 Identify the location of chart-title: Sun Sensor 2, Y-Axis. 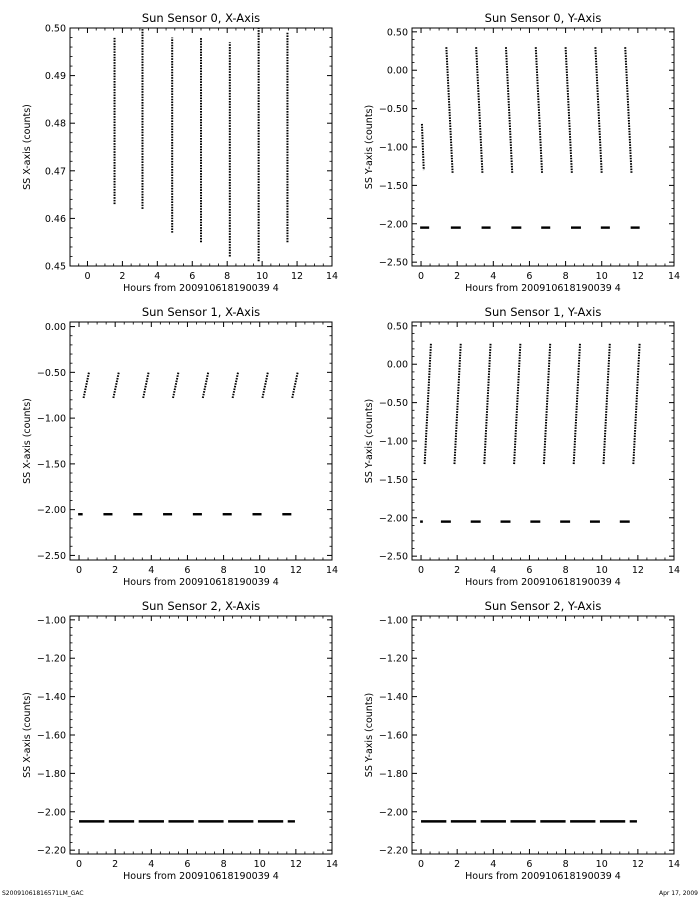
(543, 606).